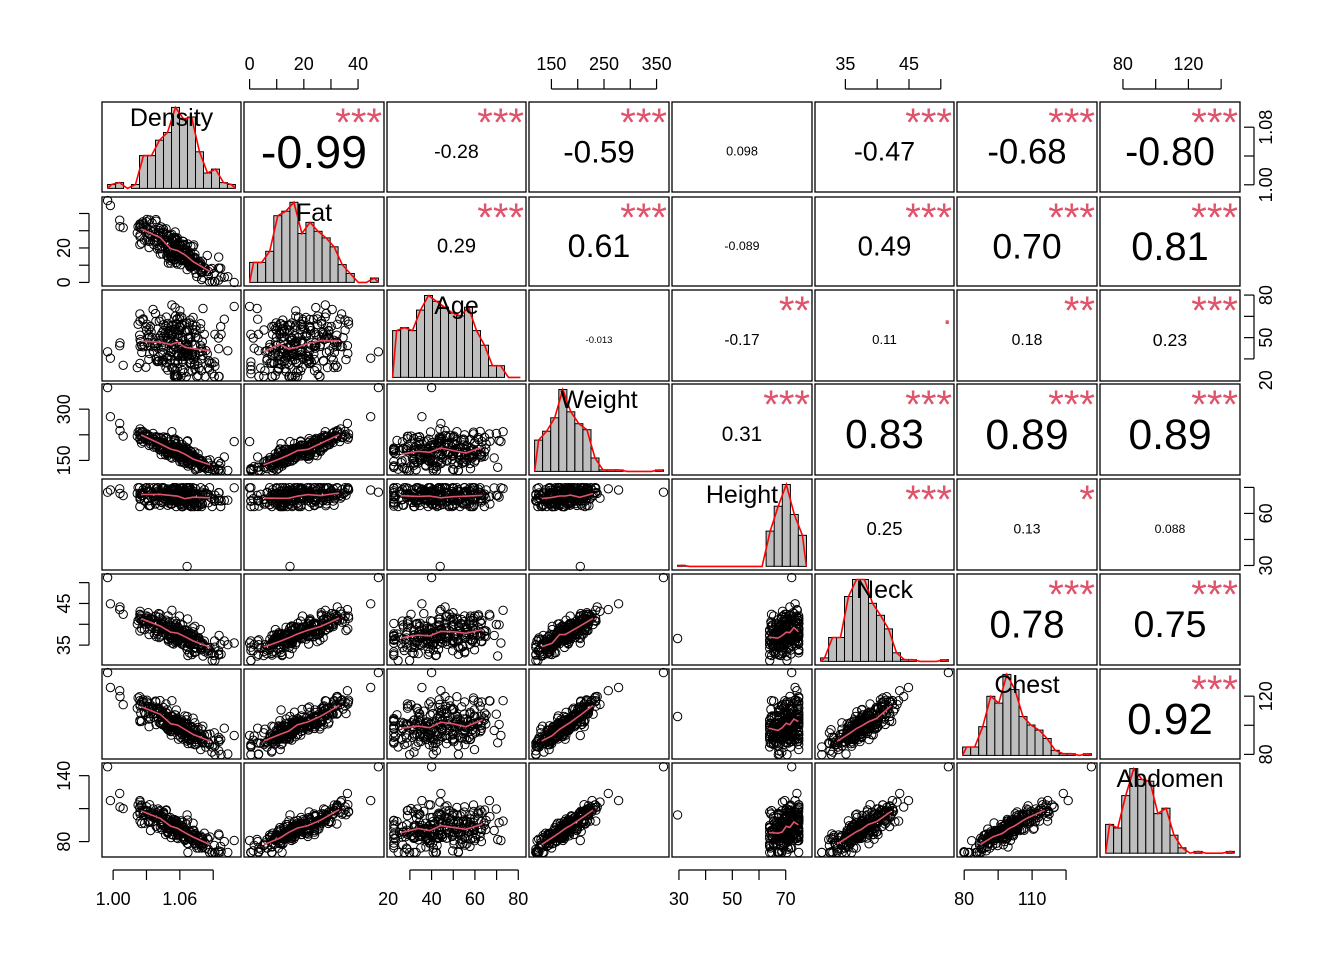 This screenshot has width=1344, height=960. Describe the element at coordinates (456, 713) in the screenshot. I see `scatter-panel-chest-vs-age` at that location.